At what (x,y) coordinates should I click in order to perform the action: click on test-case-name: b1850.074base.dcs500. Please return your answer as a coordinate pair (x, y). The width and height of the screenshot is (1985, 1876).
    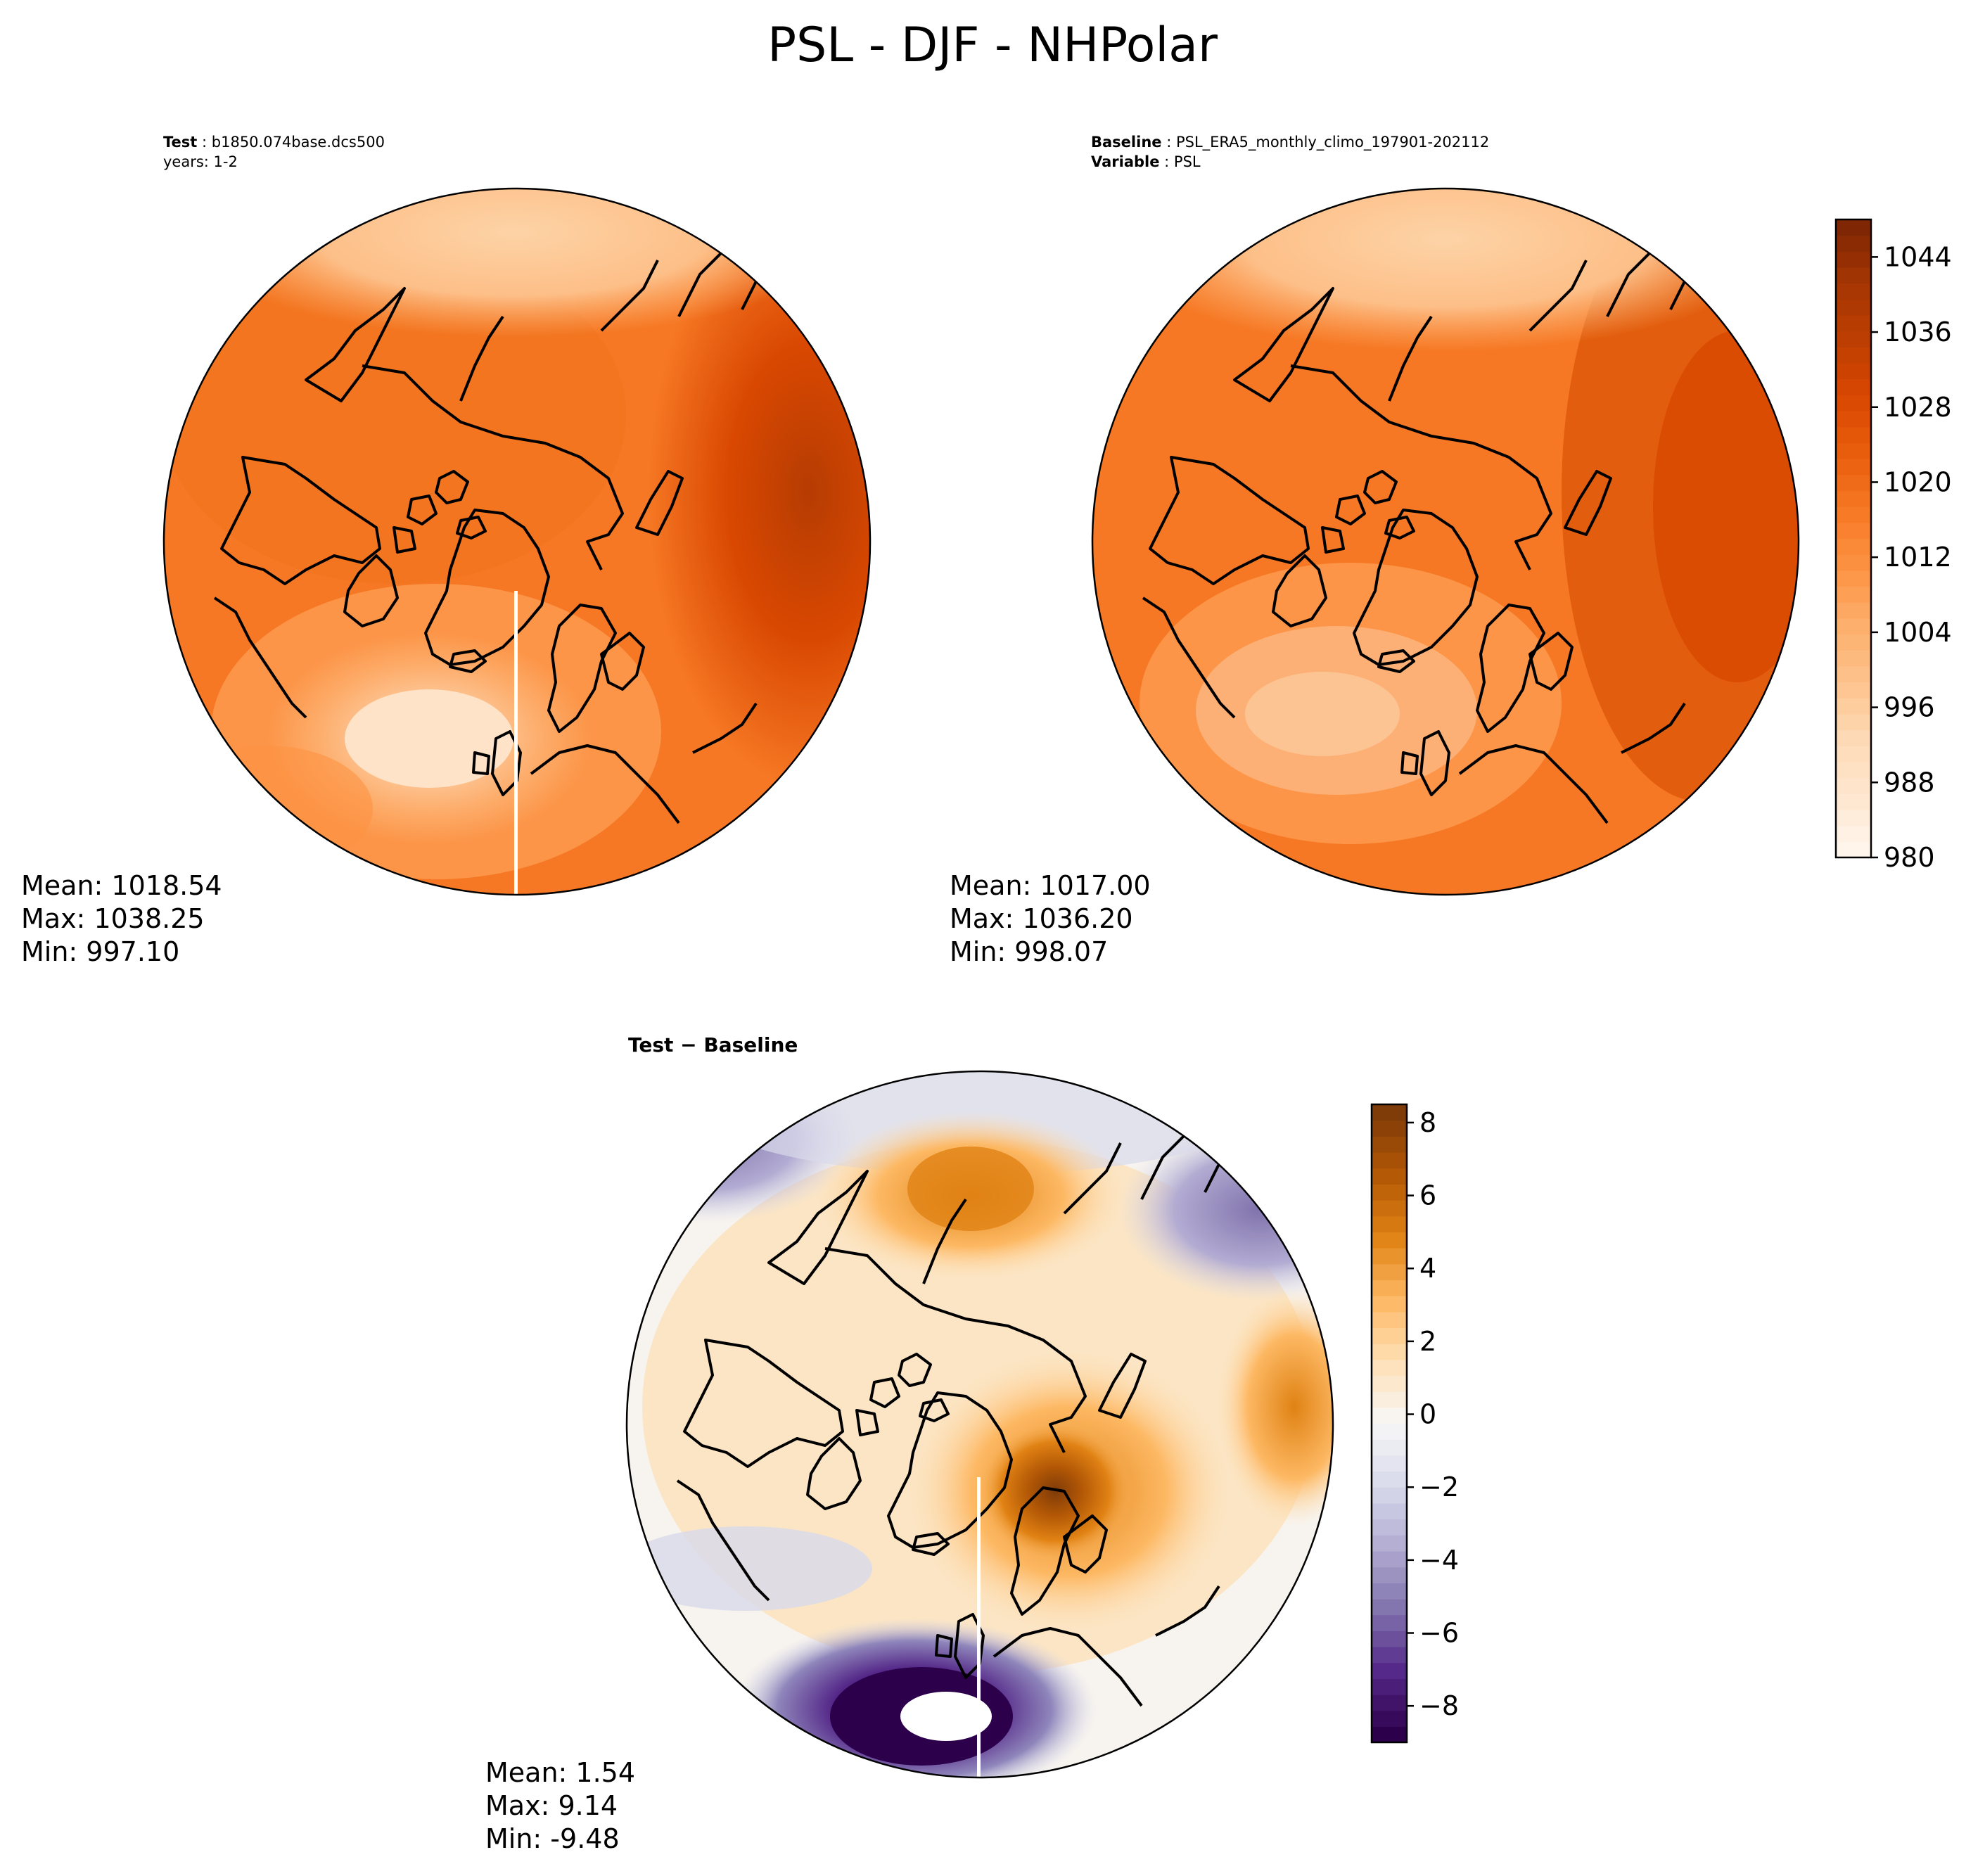
    Looking at the image, I should click on (298, 142).